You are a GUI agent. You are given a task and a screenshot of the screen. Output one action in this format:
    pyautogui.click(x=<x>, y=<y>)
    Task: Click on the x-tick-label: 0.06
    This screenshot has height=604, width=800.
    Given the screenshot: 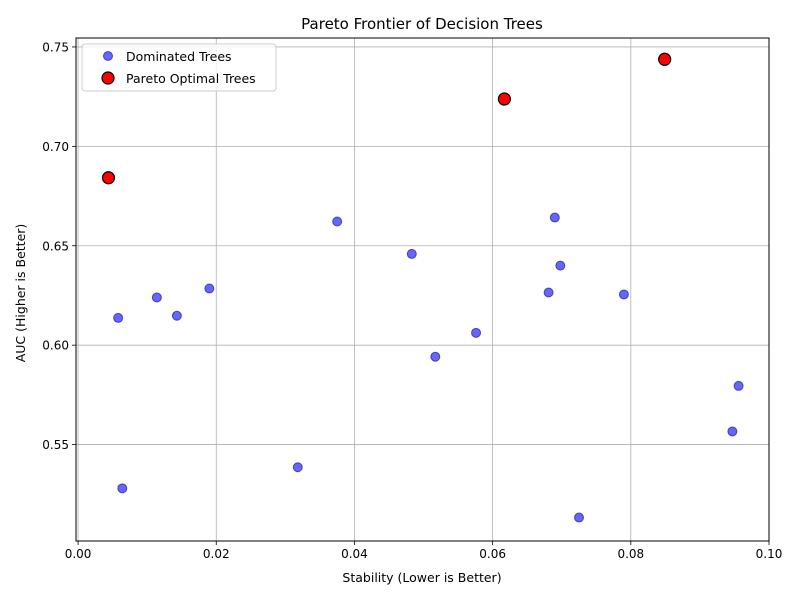 What is the action you would take?
    pyautogui.click(x=492, y=554)
    